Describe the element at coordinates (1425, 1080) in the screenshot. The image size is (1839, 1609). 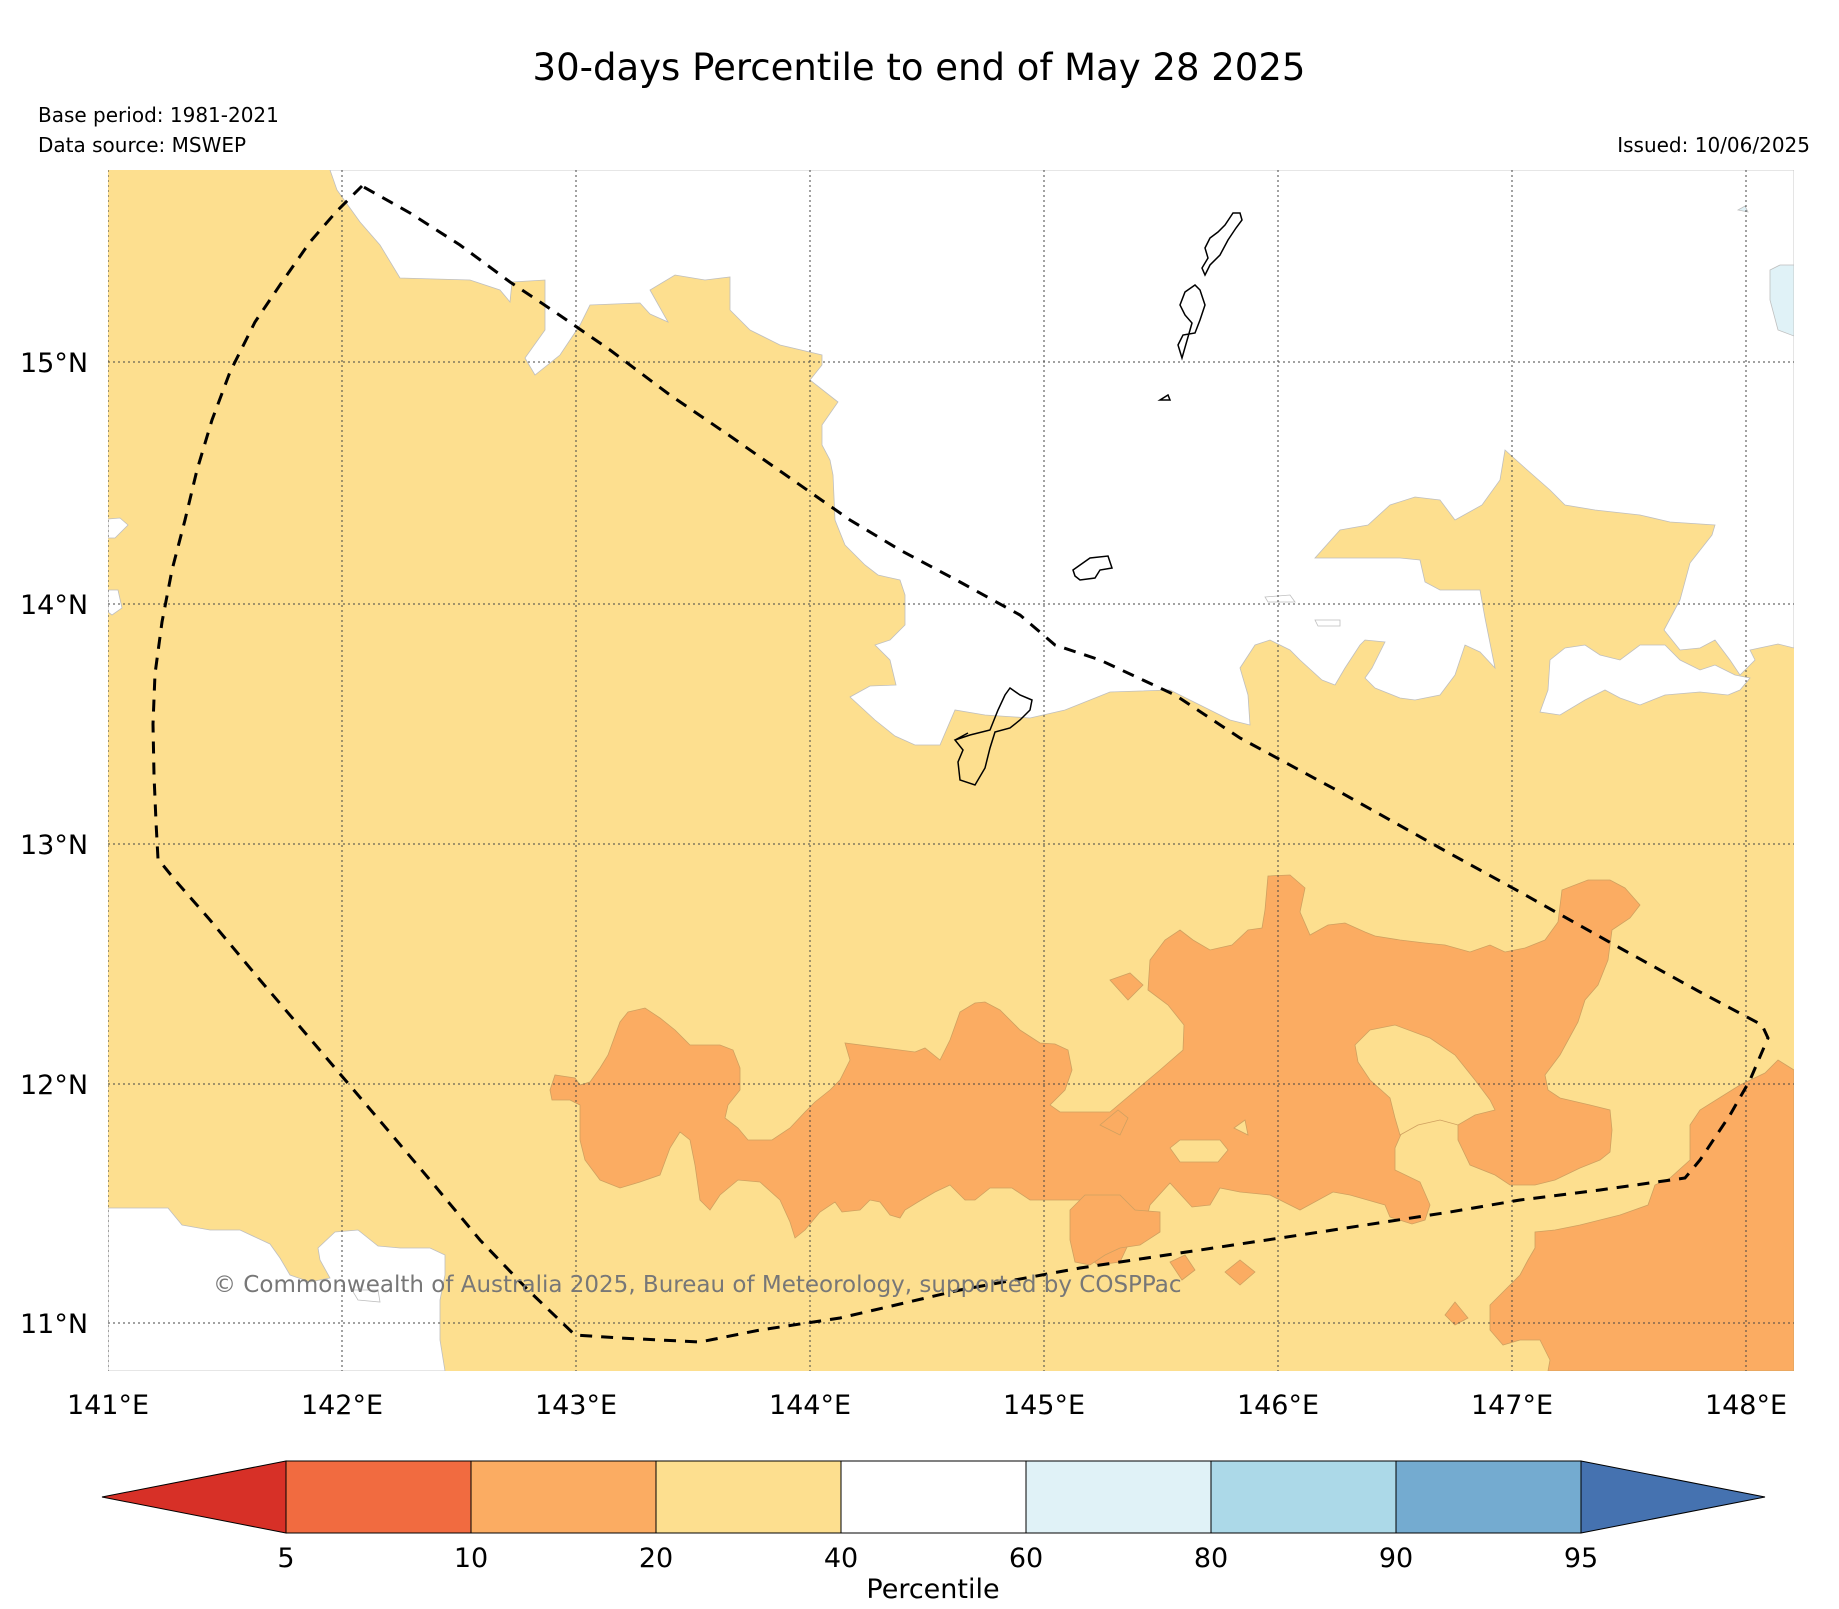
I see `yellow-hole-central-east` at that location.